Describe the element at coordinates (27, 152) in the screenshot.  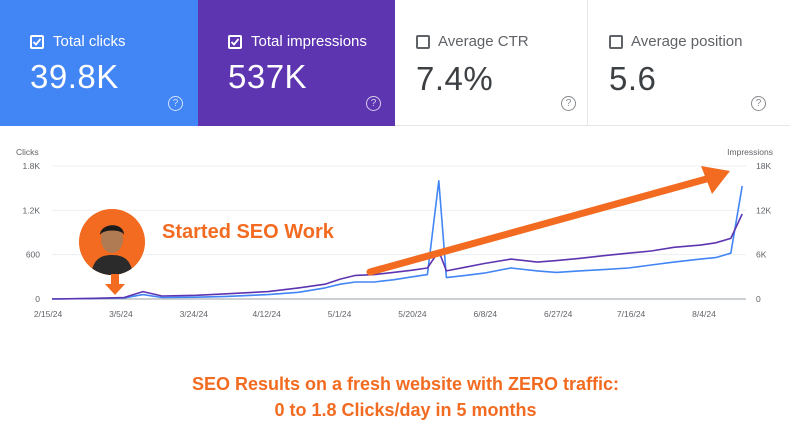
I see `y-left-axis-title: Clicks` at that location.